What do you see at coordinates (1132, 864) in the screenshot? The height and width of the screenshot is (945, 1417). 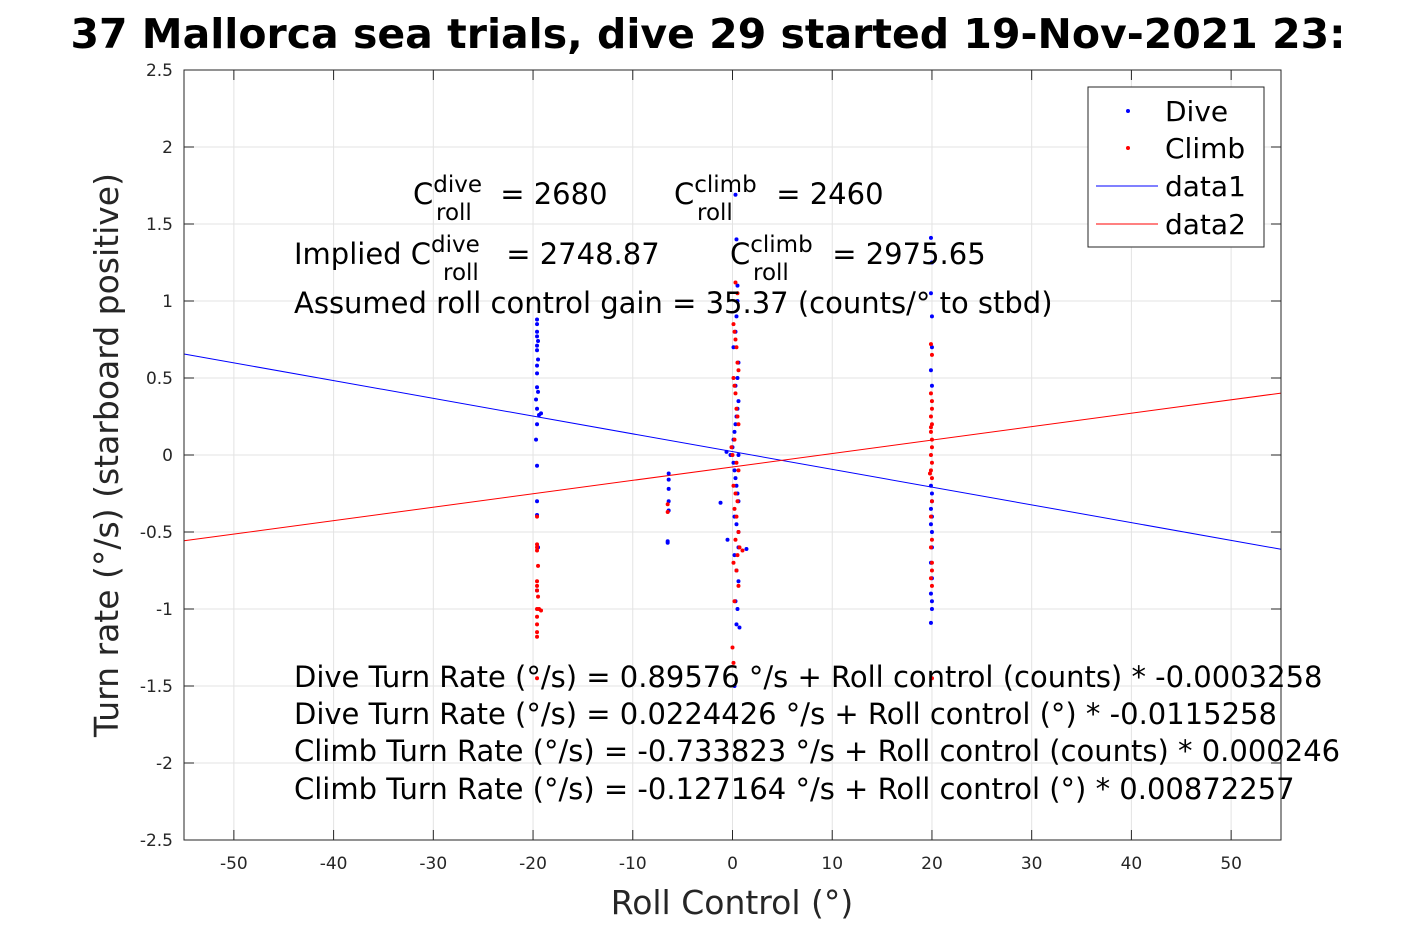 I see `x-tick-label: 40` at bounding box center [1132, 864].